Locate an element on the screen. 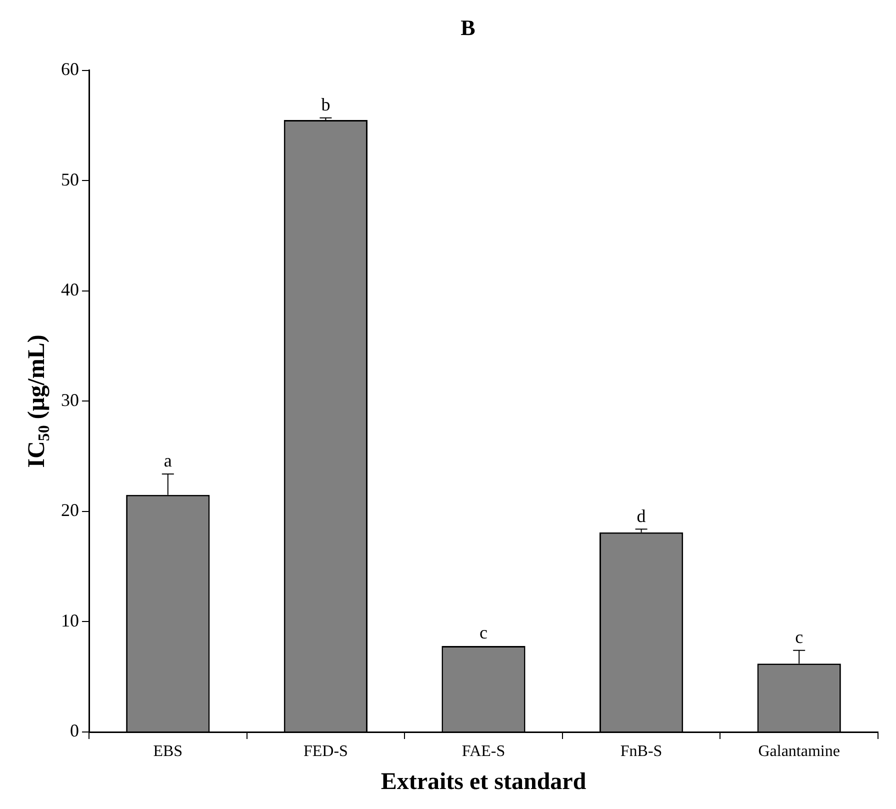  x-tick-label: FAE-S is located at coordinates (484, 751).